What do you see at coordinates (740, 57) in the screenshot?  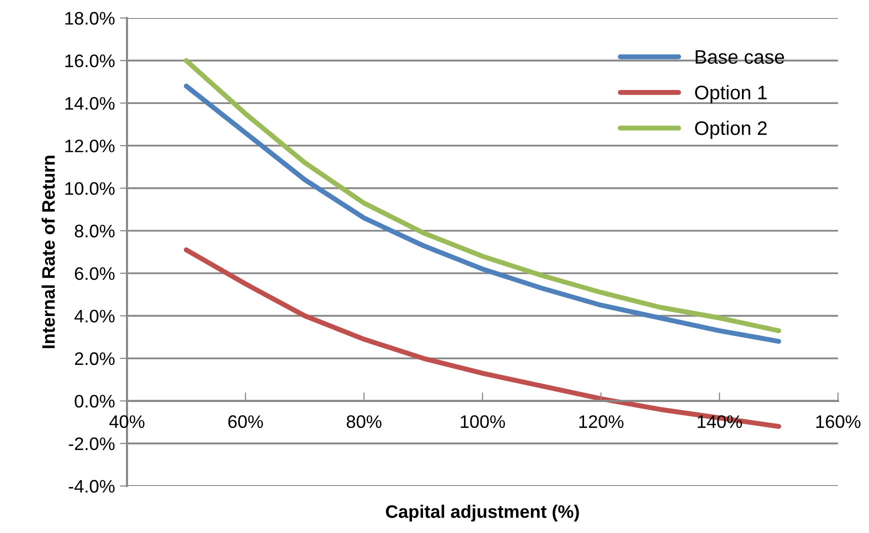 I see `legend-label: Base case` at bounding box center [740, 57].